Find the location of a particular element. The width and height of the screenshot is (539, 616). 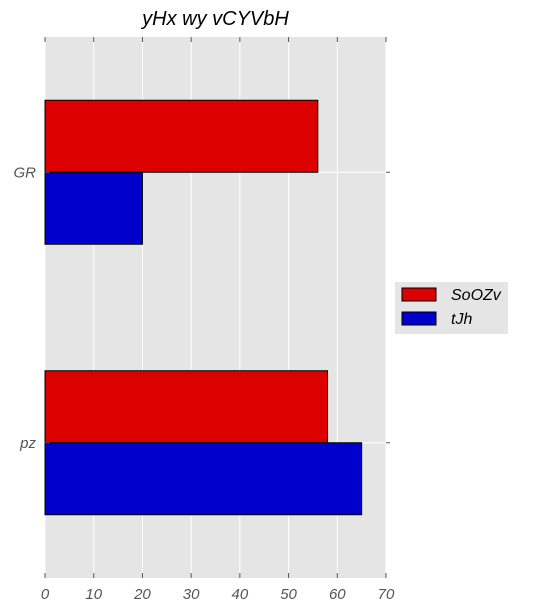

x-tick-label: 20 is located at coordinates (142, 594).